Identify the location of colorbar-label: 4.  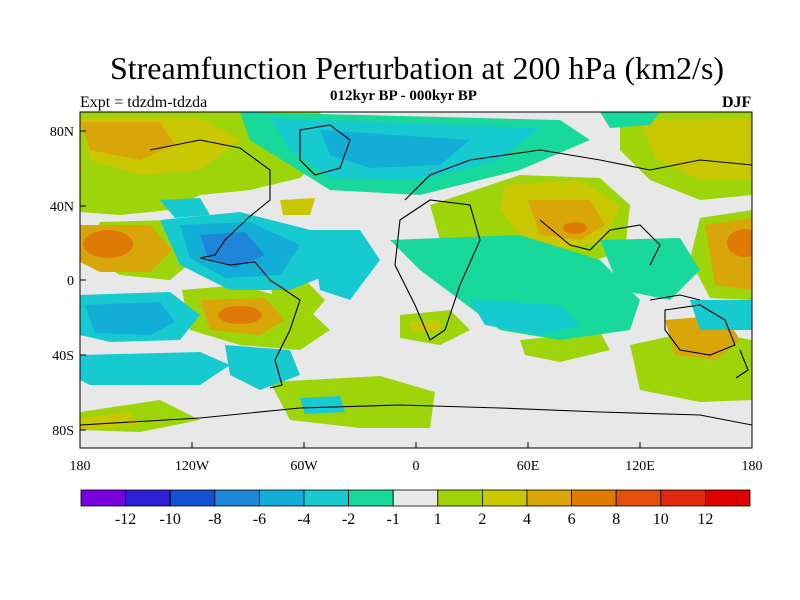
(527, 519).